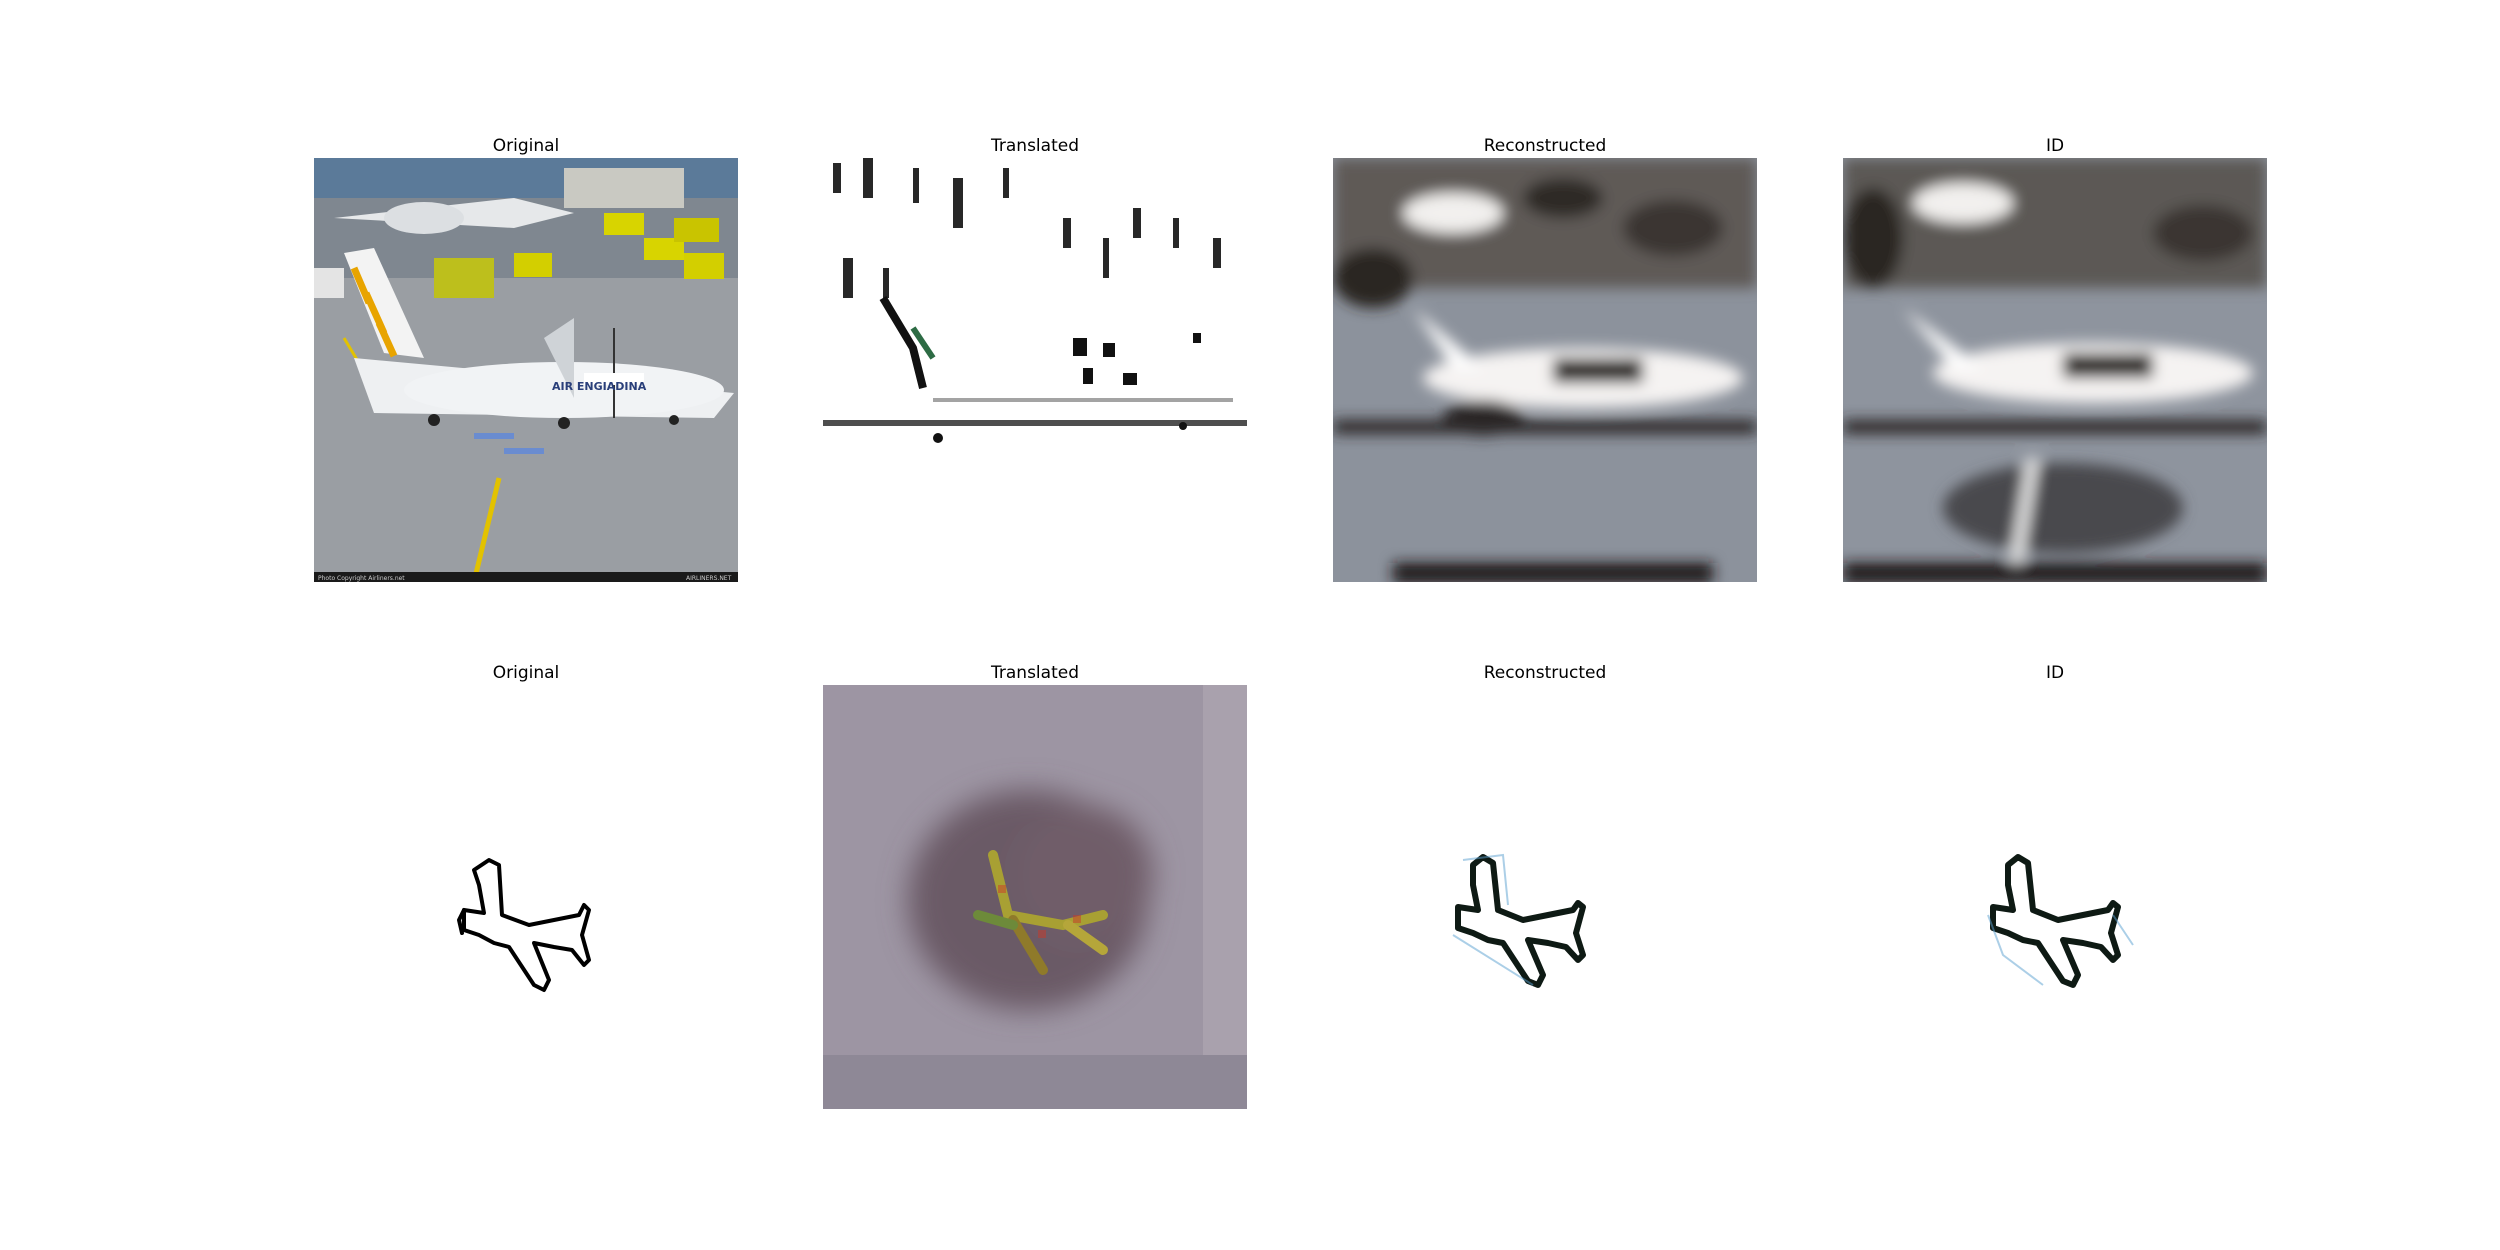 The height and width of the screenshot is (1250, 2500). What do you see at coordinates (361, 578) in the screenshot?
I see `watermark-left: Photo Copyright Airliners.net` at bounding box center [361, 578].